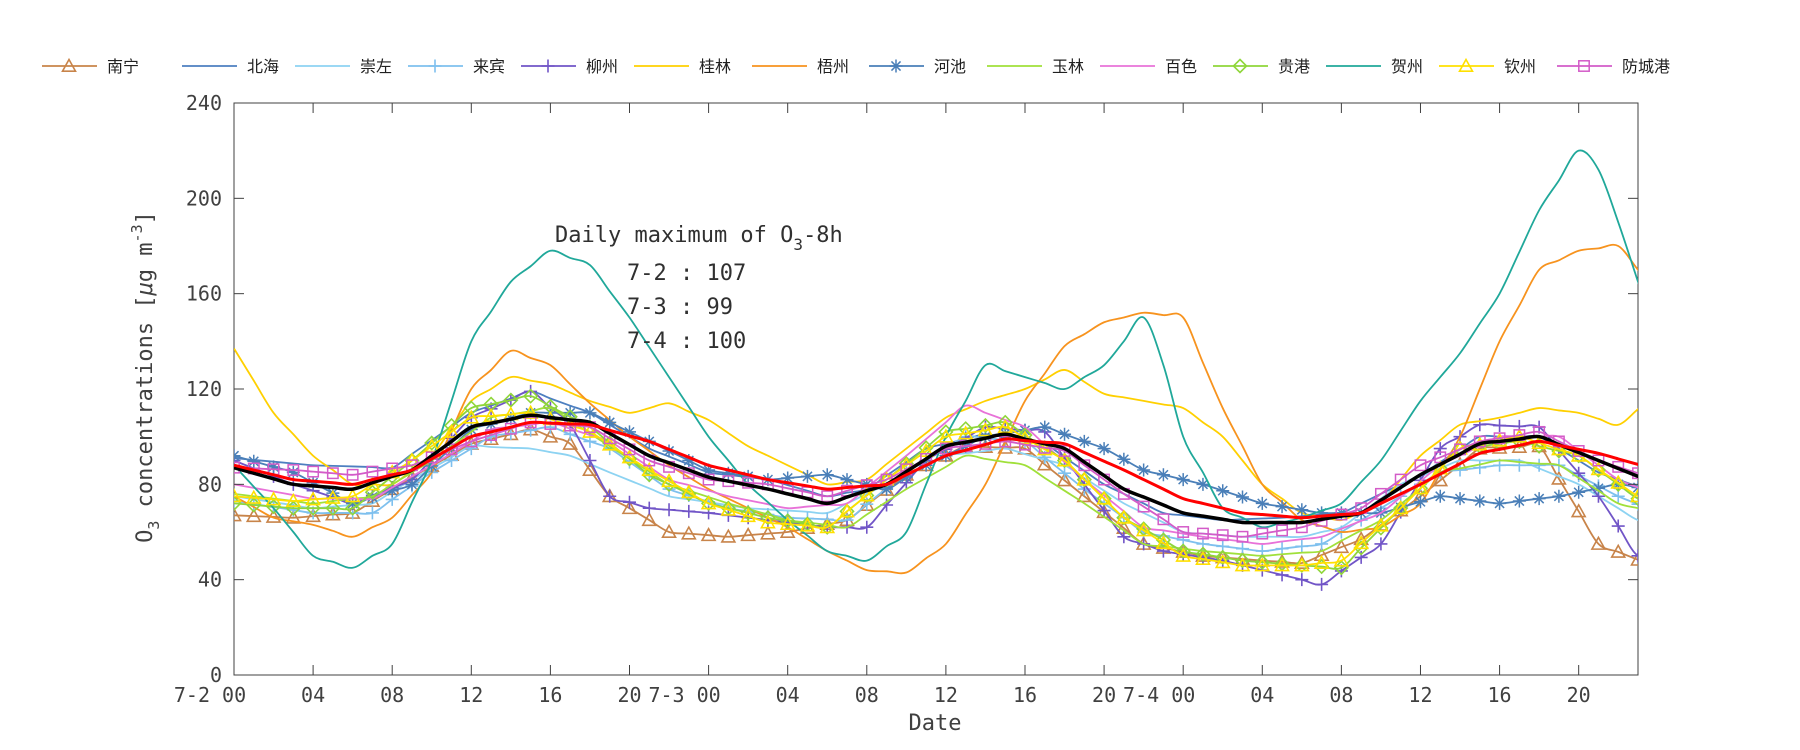  What do you see at coordinates (145, 377) in the screenshot?
I see `y-axis-label: O3 concentrations [μg m-3]` at bounding box center [145, 377].